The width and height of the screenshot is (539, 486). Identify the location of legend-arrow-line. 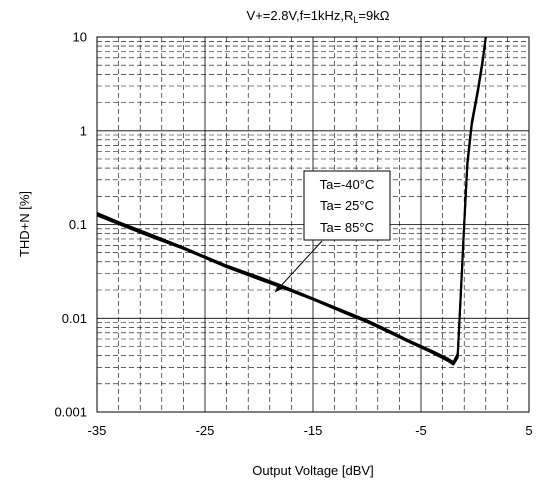
(298, 266).